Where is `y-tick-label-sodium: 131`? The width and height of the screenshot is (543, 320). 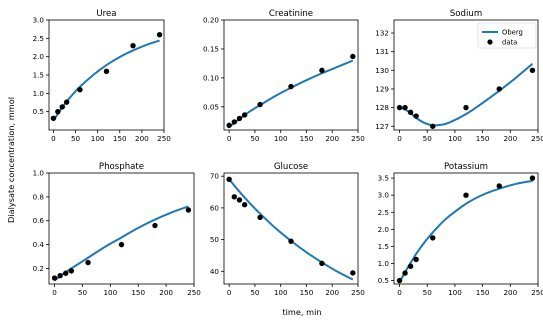
y-tick-label-sodium: 131 is located at coordinates (382, 51).